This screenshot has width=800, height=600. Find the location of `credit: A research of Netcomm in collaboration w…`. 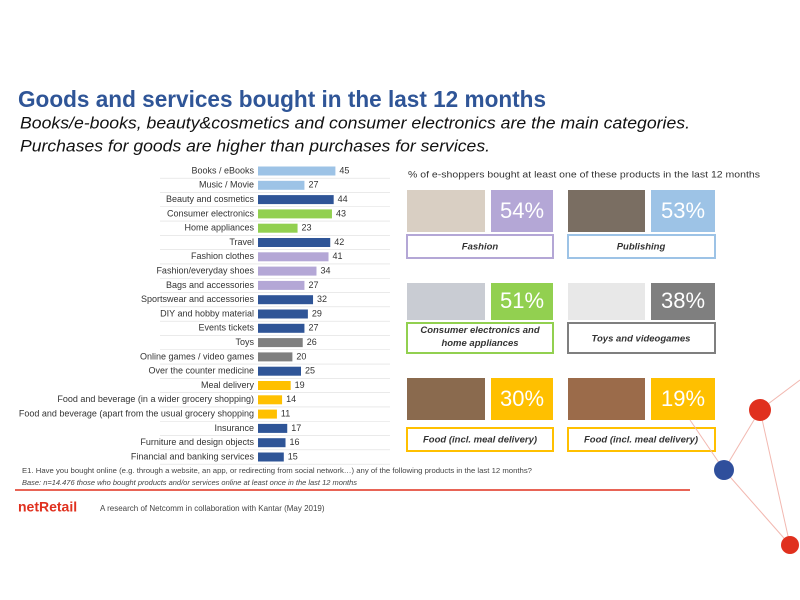

credit: A research of Netcomm in collaboration w… is located at coordinates (212, 508).